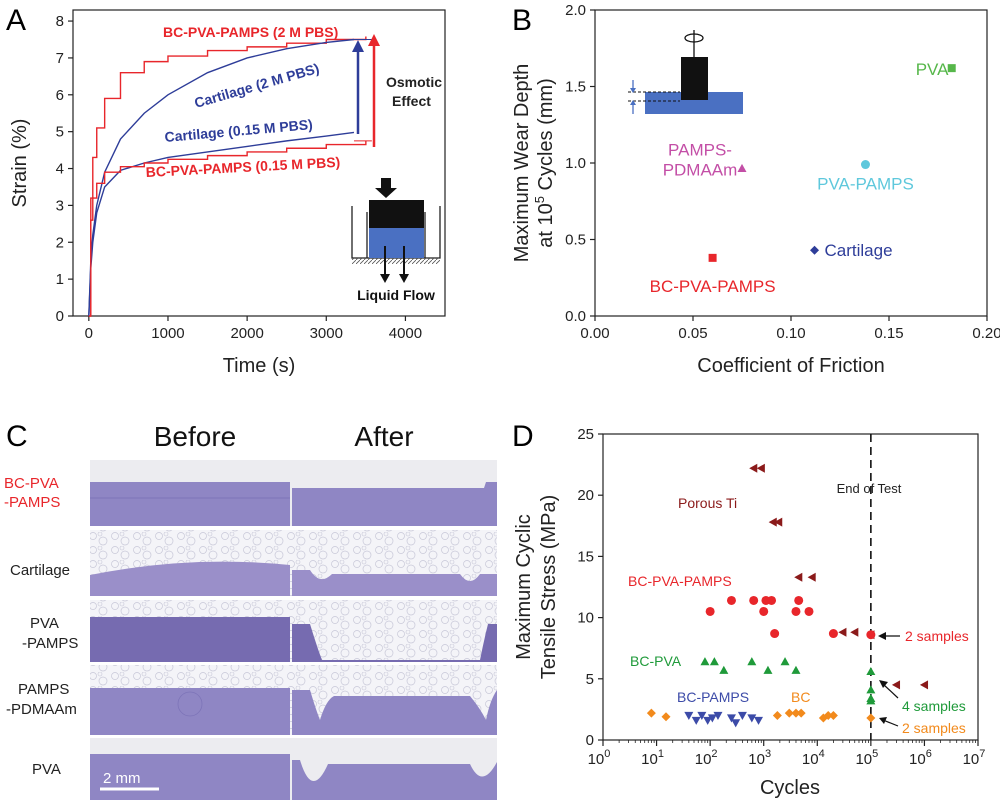 The width and height of the screenshot is (1000, 804). I want to click on panel-b-xtick-label-0: 0.00, so click(594, 333).